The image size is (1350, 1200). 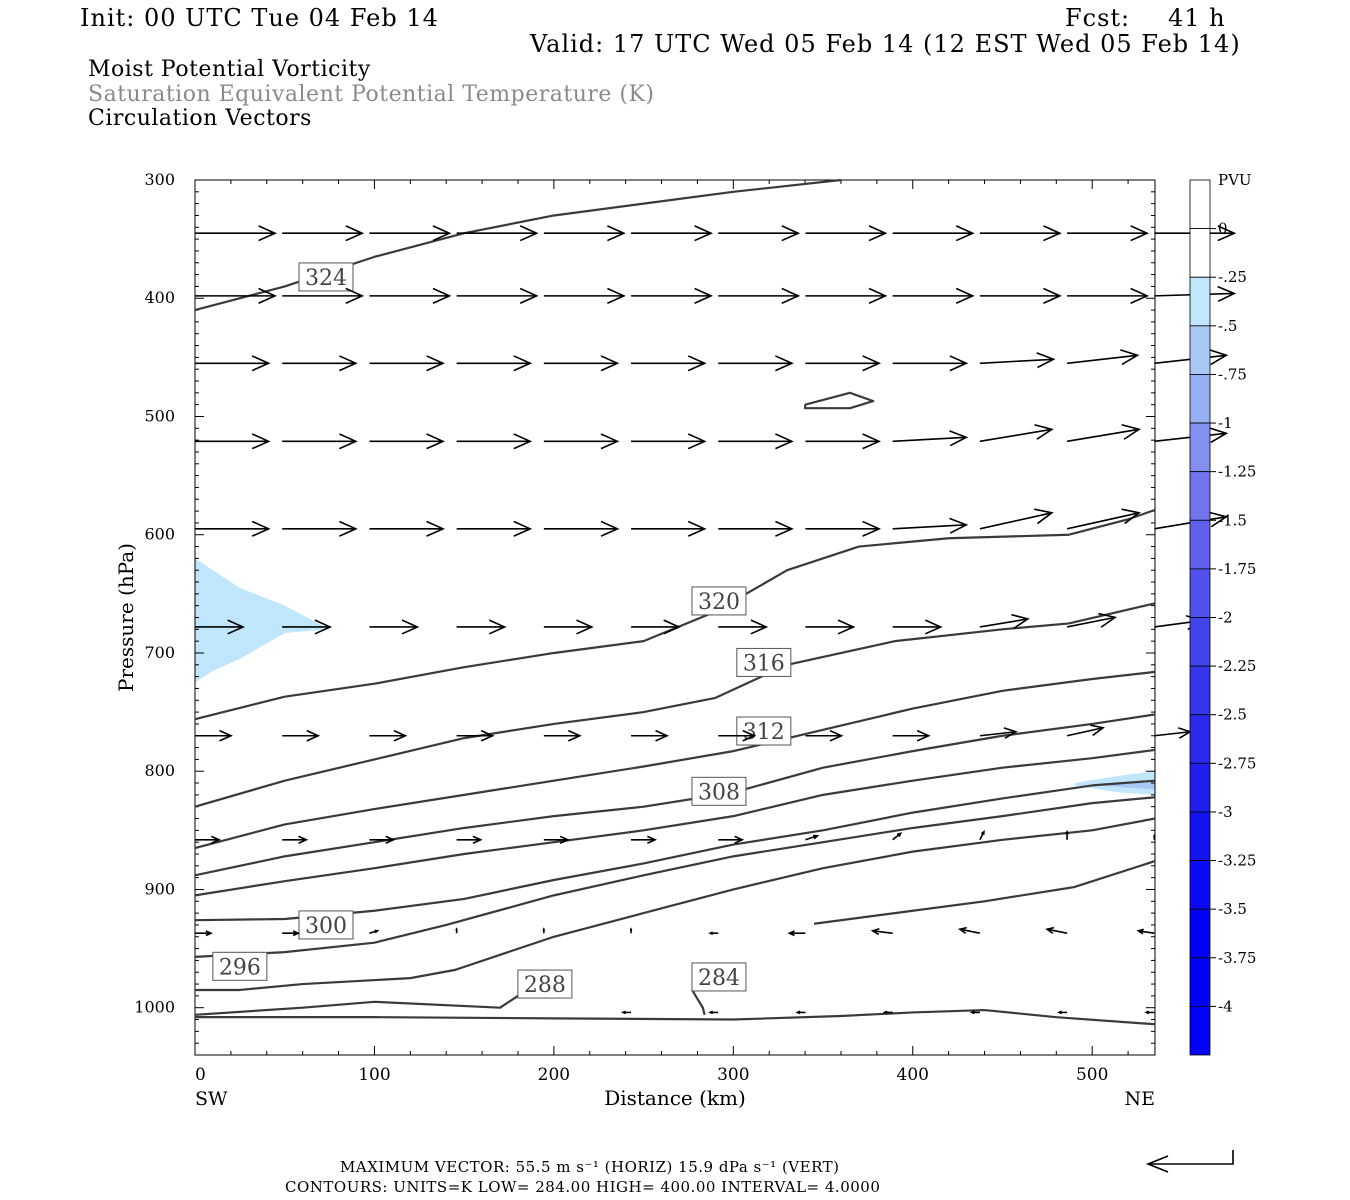 I want to click on contour-label: 324, so click(x=326, y=278).